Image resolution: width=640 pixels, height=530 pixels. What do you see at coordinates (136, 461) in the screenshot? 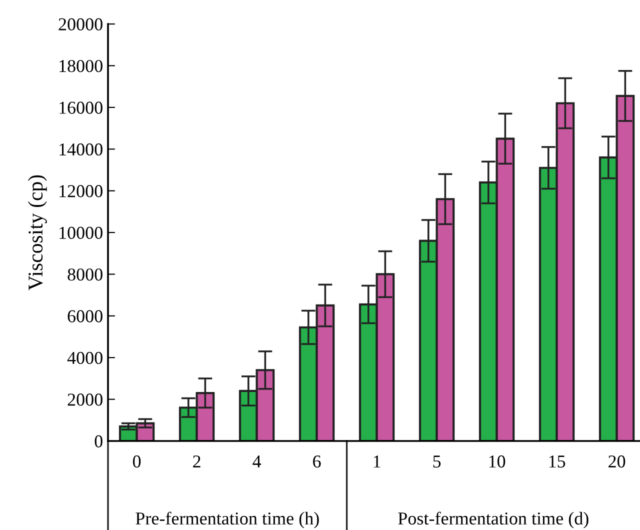
I see `x-tick-label: 0` at bounding box center [136, 461].